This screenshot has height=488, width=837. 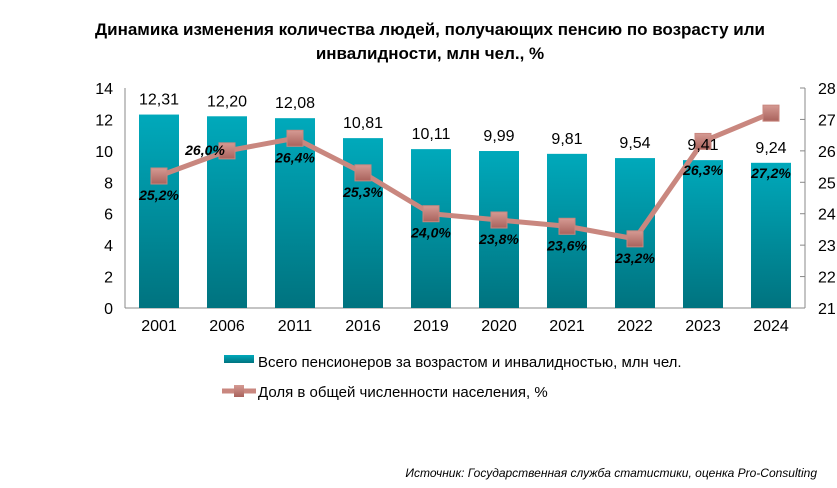 What do you see at coordinates (634, 143) in the screenshot?
I see `bar-value-label: 9,54` at bounding box center [634, 143].